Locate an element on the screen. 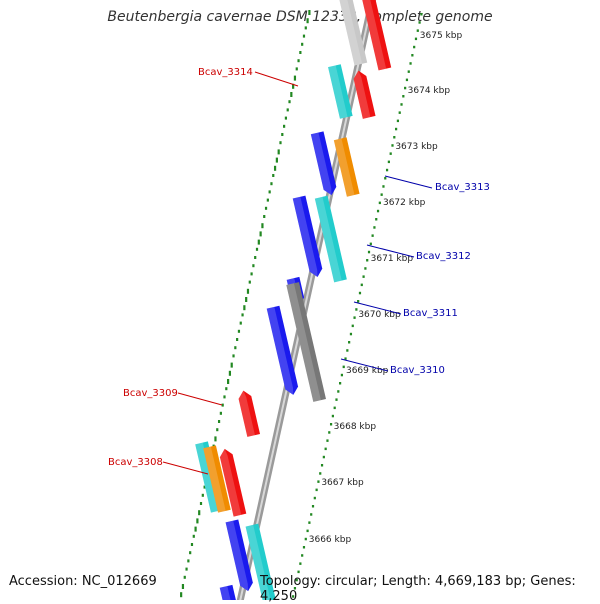 This screenshot has width=600, height=604. gene-label-leader is located at coordinates (377, 308).